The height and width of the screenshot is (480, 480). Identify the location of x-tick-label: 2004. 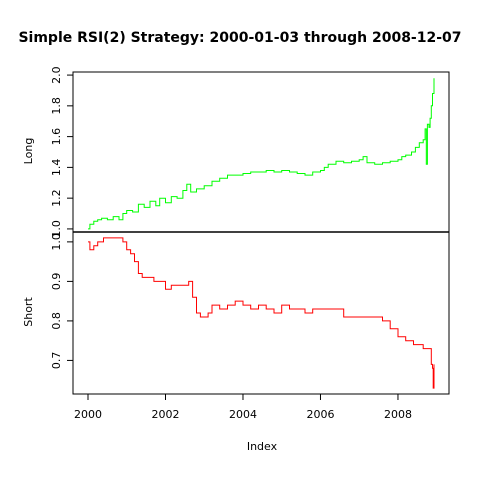
(243, 414).